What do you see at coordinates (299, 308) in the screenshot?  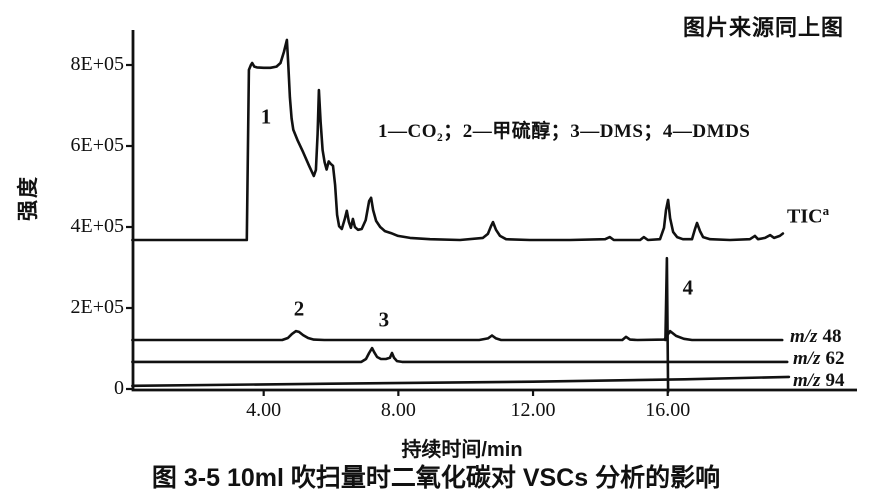 I see `peak-label-2: 2` at bounding box center [299, 308].